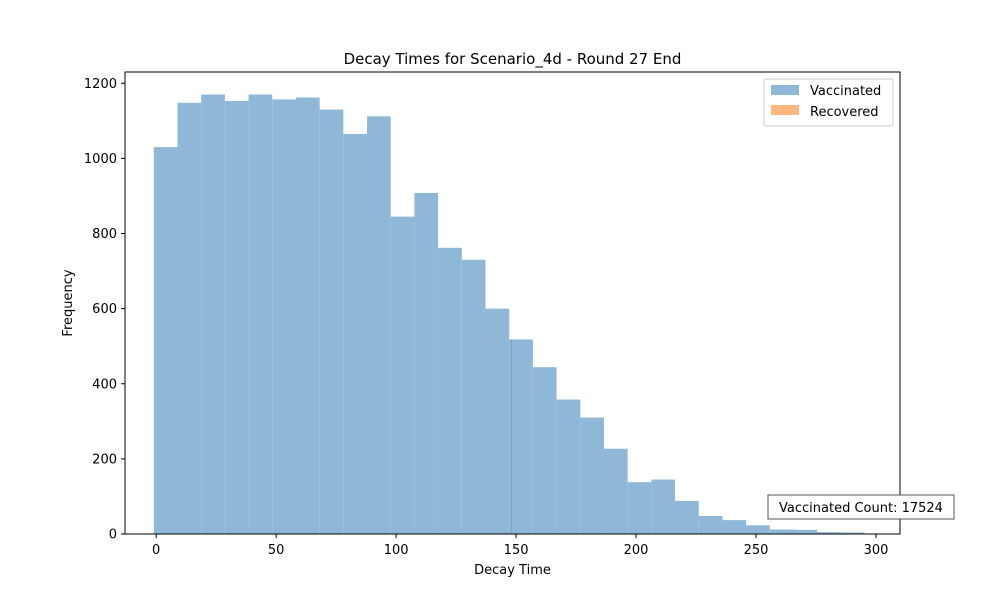  What do you see at coordinates (636, 550) in the screenshot?
I see `x-tick-label-200: 200` at bounding box center [636, 550].